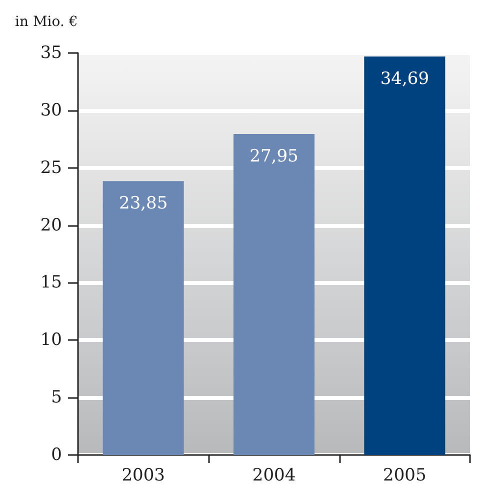  What do you see at coordinates (143, 476) in the screenshot?
I see `x-tick-label: 2003` at bounding box center [143, 476].